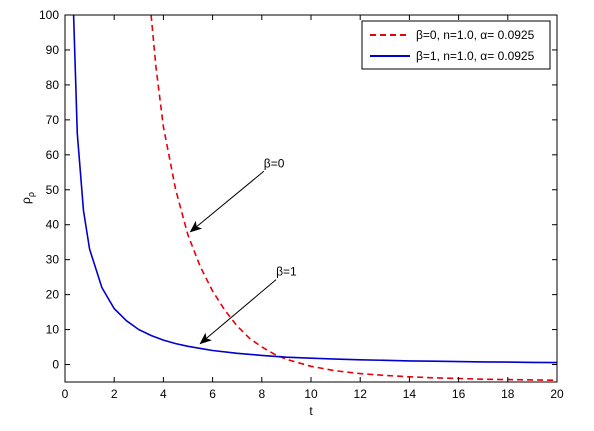 Image resolution: width=594 pixels, height=431 pixels. I want to click on y-tick-label: 100, so click(49, 15).